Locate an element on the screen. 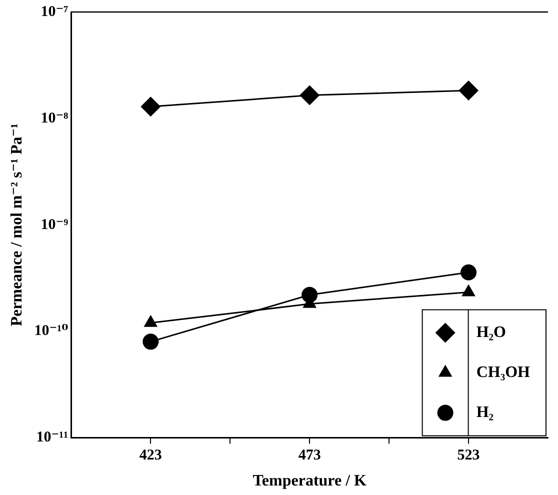 Image resolution: width=558 pixels, height=495 pixels. legend-label: H₂O is located at coordinates (491, 332).